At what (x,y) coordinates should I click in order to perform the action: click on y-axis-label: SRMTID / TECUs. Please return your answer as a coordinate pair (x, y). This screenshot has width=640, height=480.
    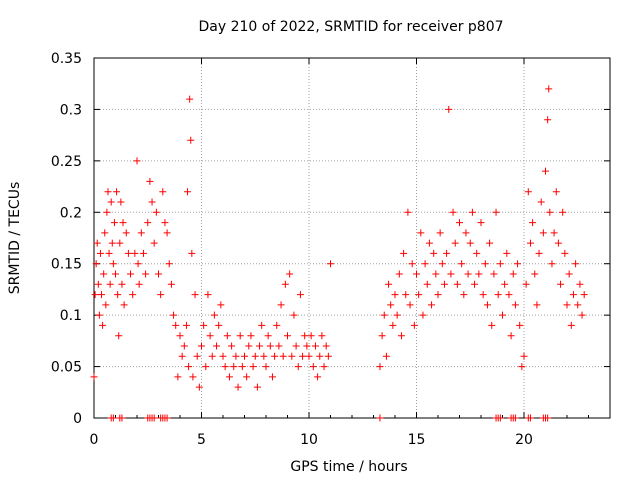
    Looking at the image, I should click on (15, 238).